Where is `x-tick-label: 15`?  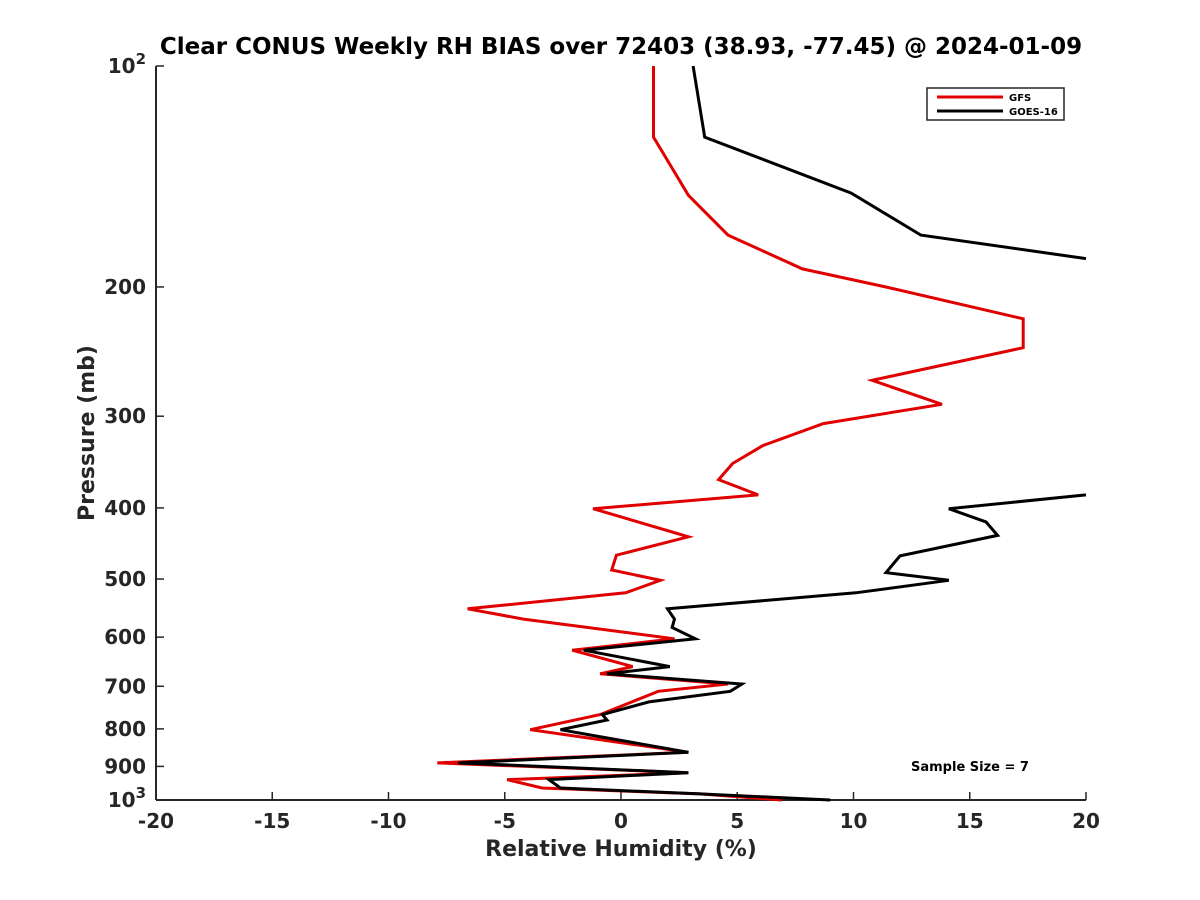
x-tick-label: 15 is located at coordinates (970, 821).